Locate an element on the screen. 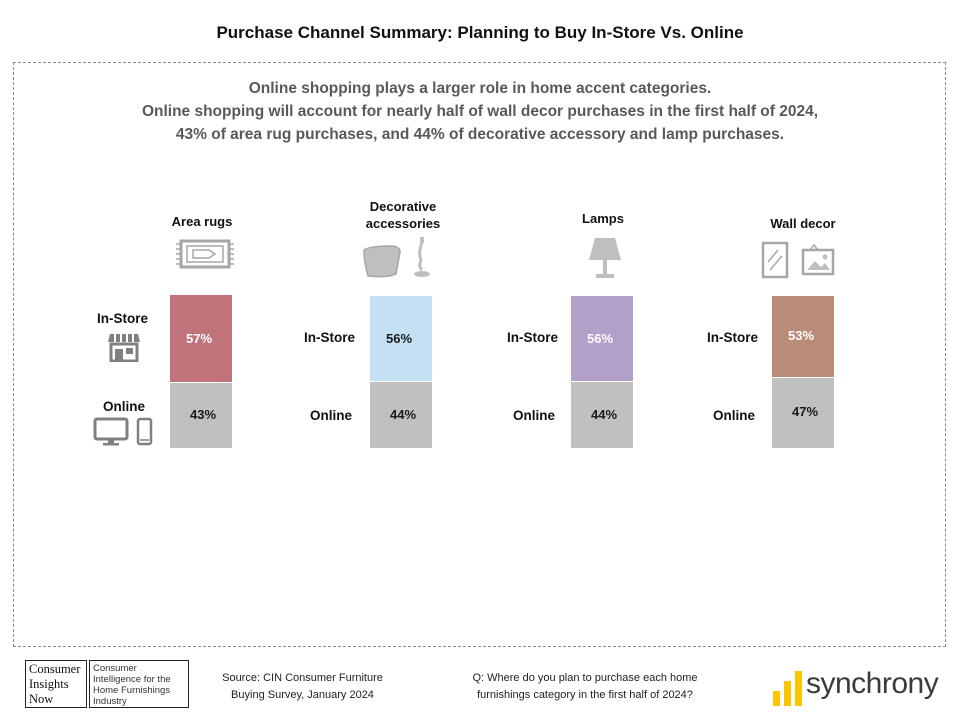 The height and width of the screenshot is (720, 960). synchrony-mark-icon is located at coordinates (787, 688).